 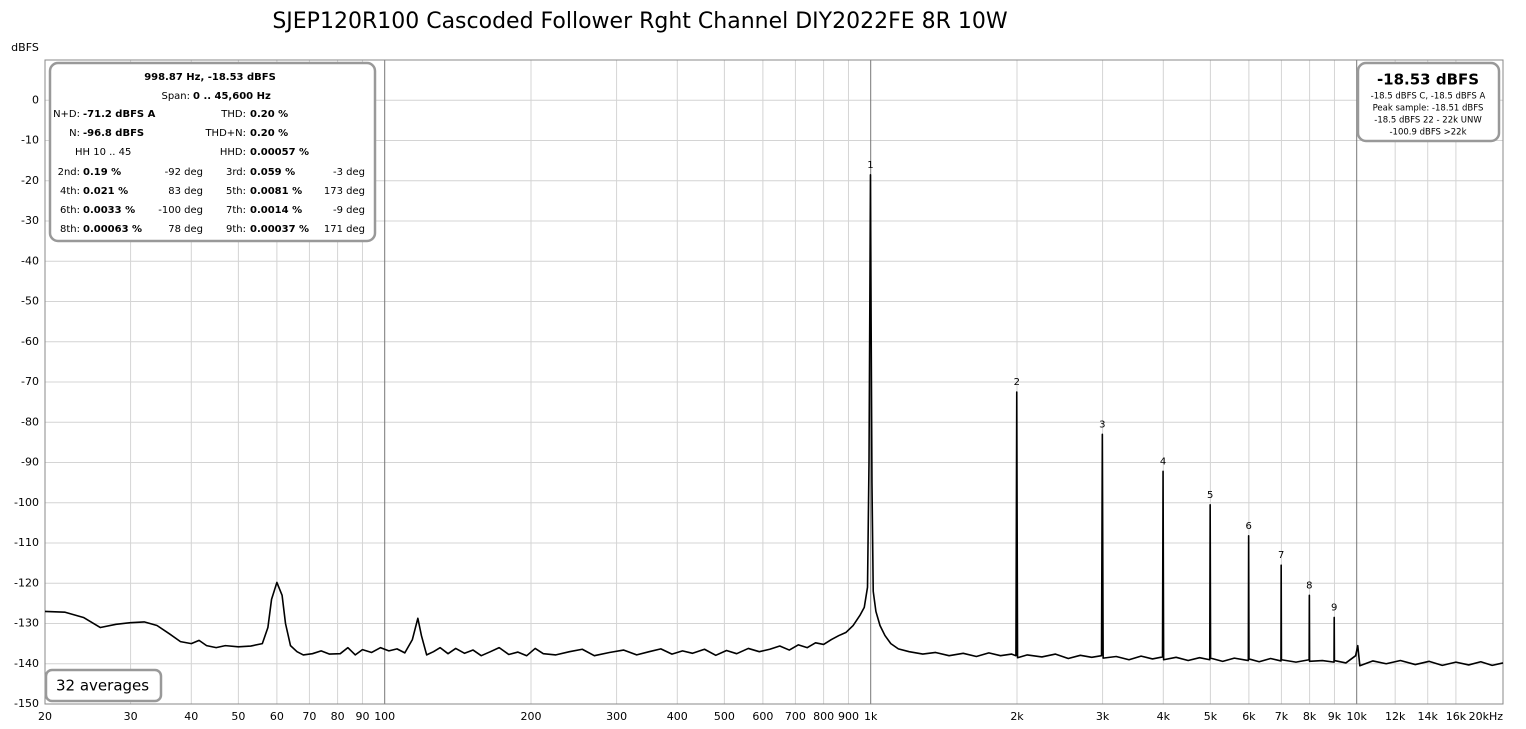 I want to click on stat-label: THD+N:, so click(x=225, y=133).